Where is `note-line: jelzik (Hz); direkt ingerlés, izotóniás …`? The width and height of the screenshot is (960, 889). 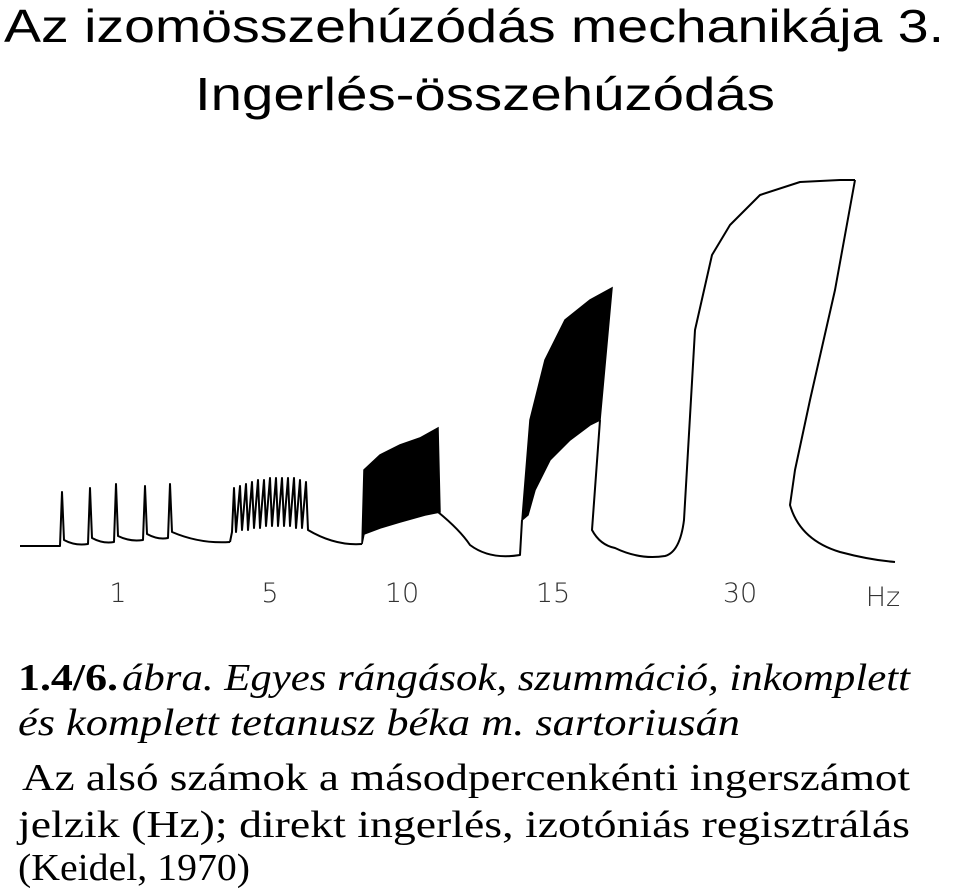 note-line: jelzik (Hz); direkt ingerlés, izotóniás … is located at coordinates (463, 825).